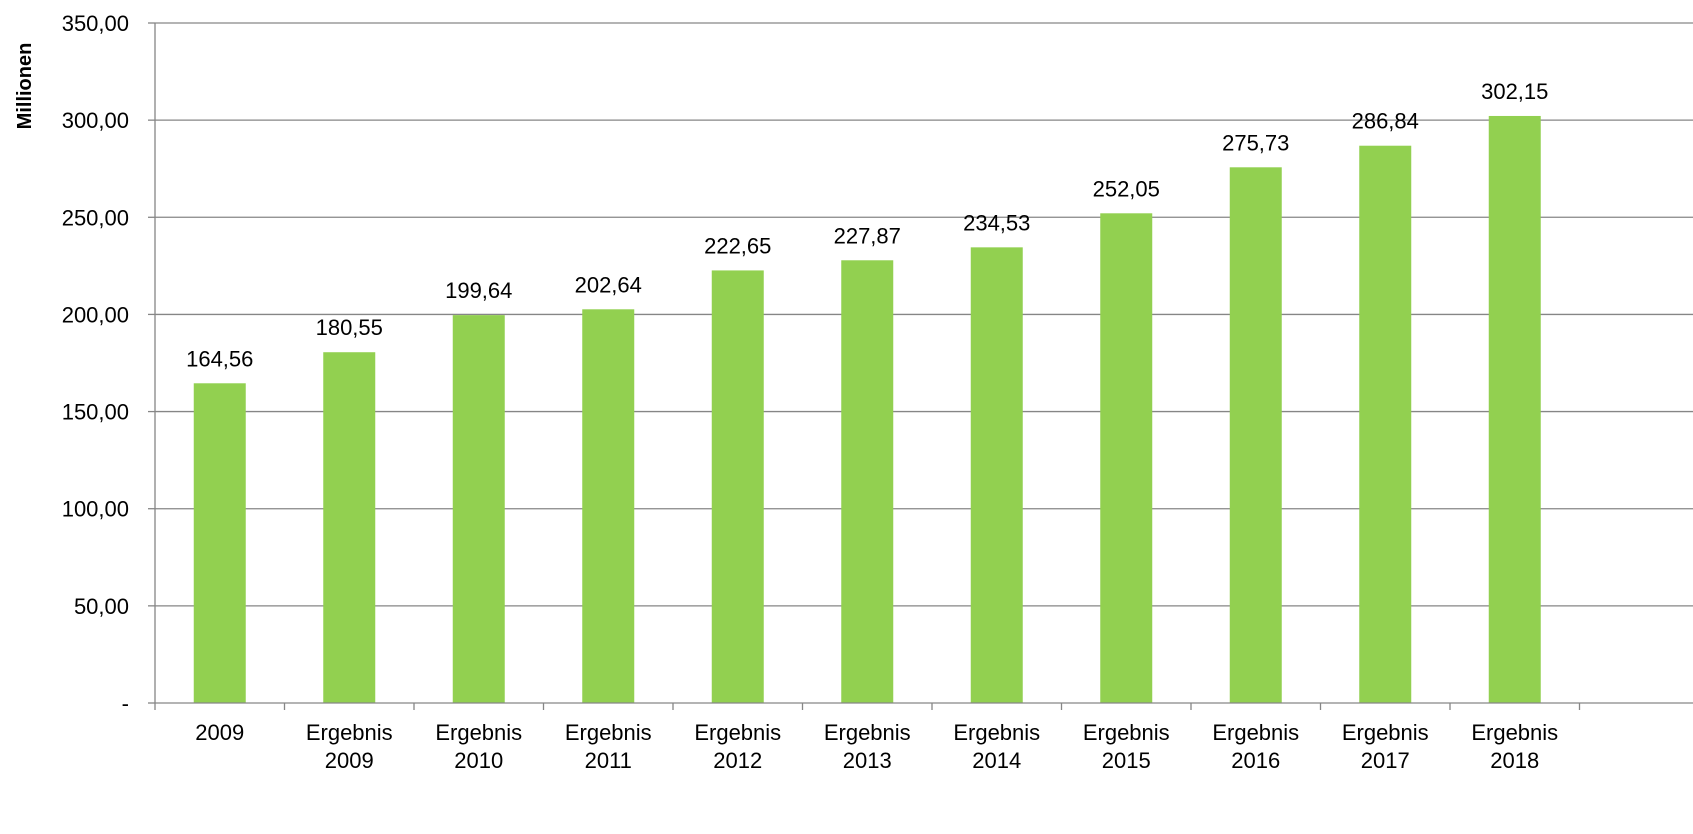 This screenshot has height=834, width=1693. I want to click on data-label: 302,15, so click(1514, 91).